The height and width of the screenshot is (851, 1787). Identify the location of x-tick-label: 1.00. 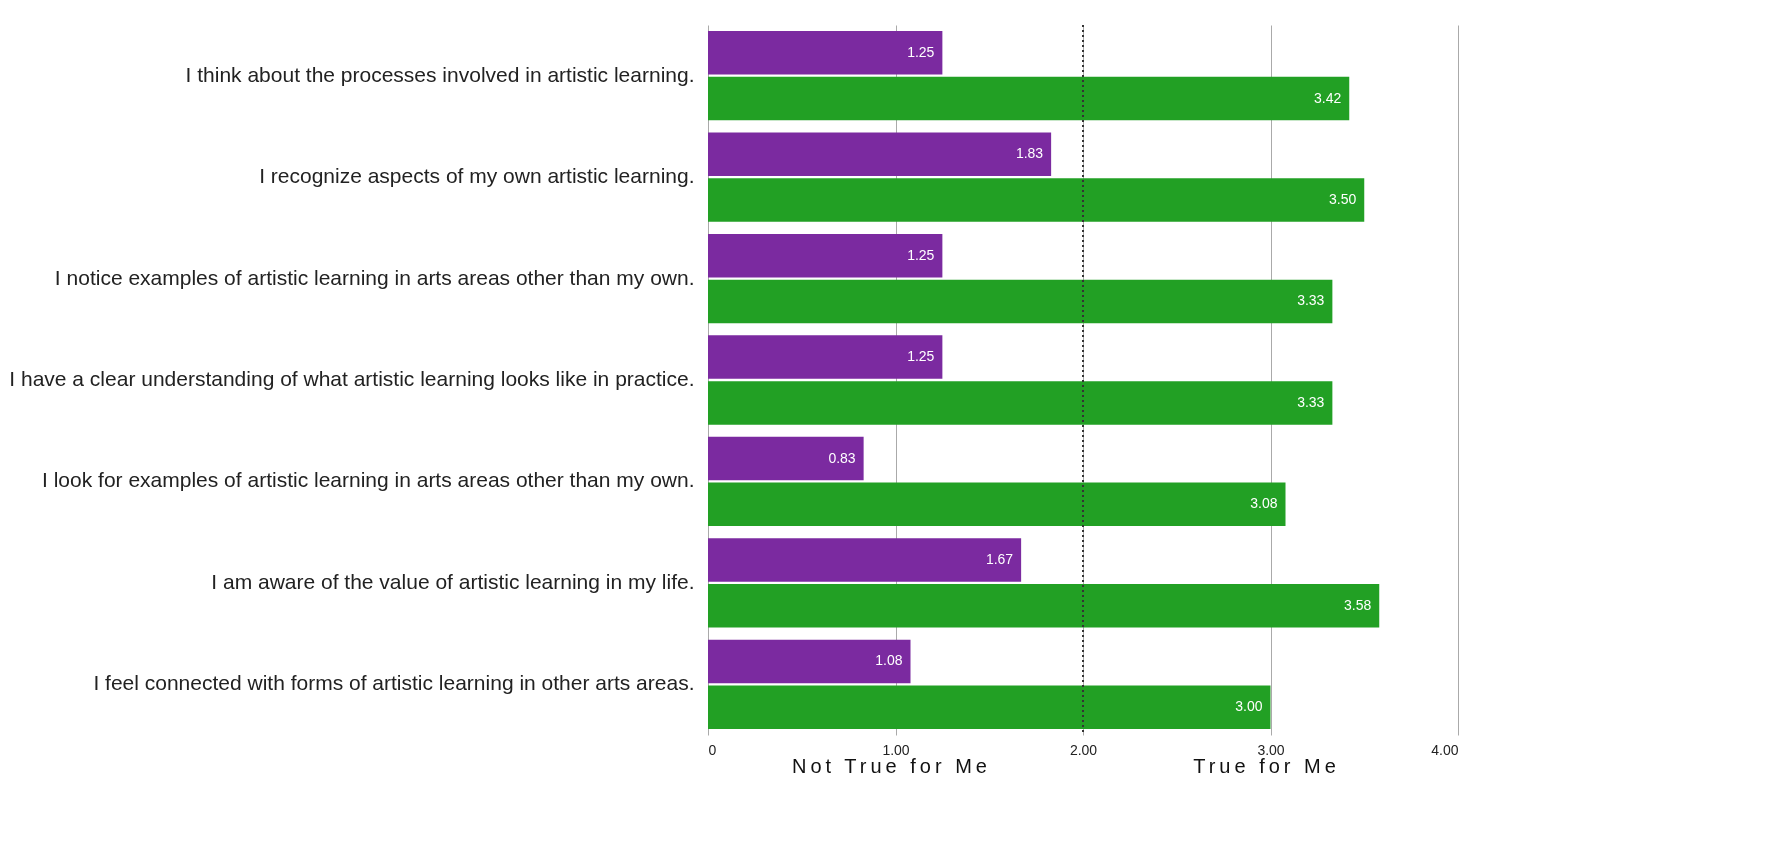
(896, 749).